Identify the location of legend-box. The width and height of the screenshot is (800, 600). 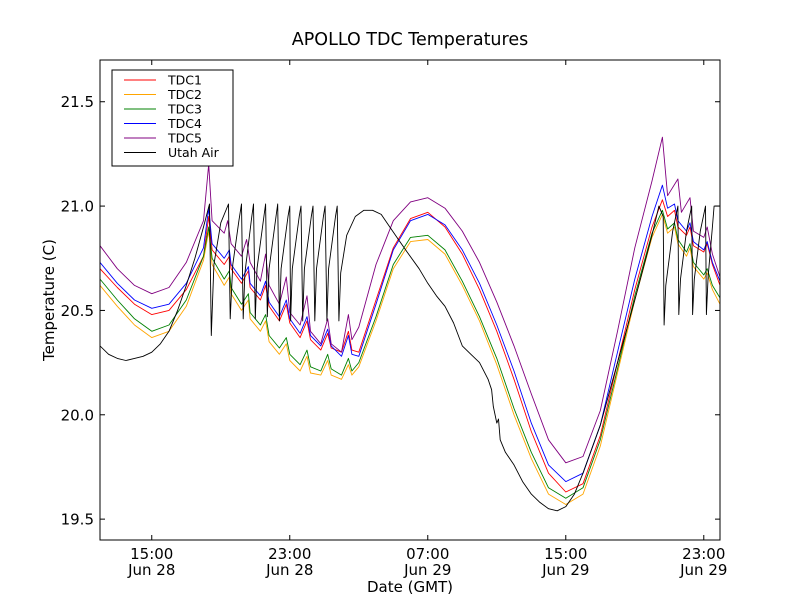
(172, 118).